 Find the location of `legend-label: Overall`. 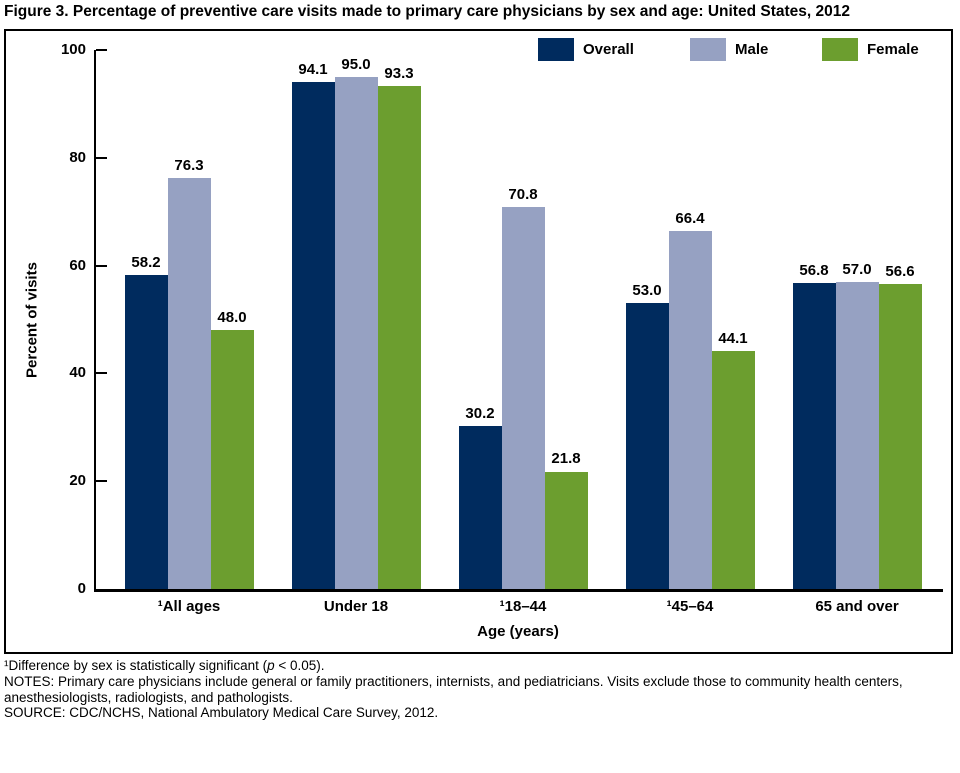

legend-label: Overall is located at coordinates (608, 49).